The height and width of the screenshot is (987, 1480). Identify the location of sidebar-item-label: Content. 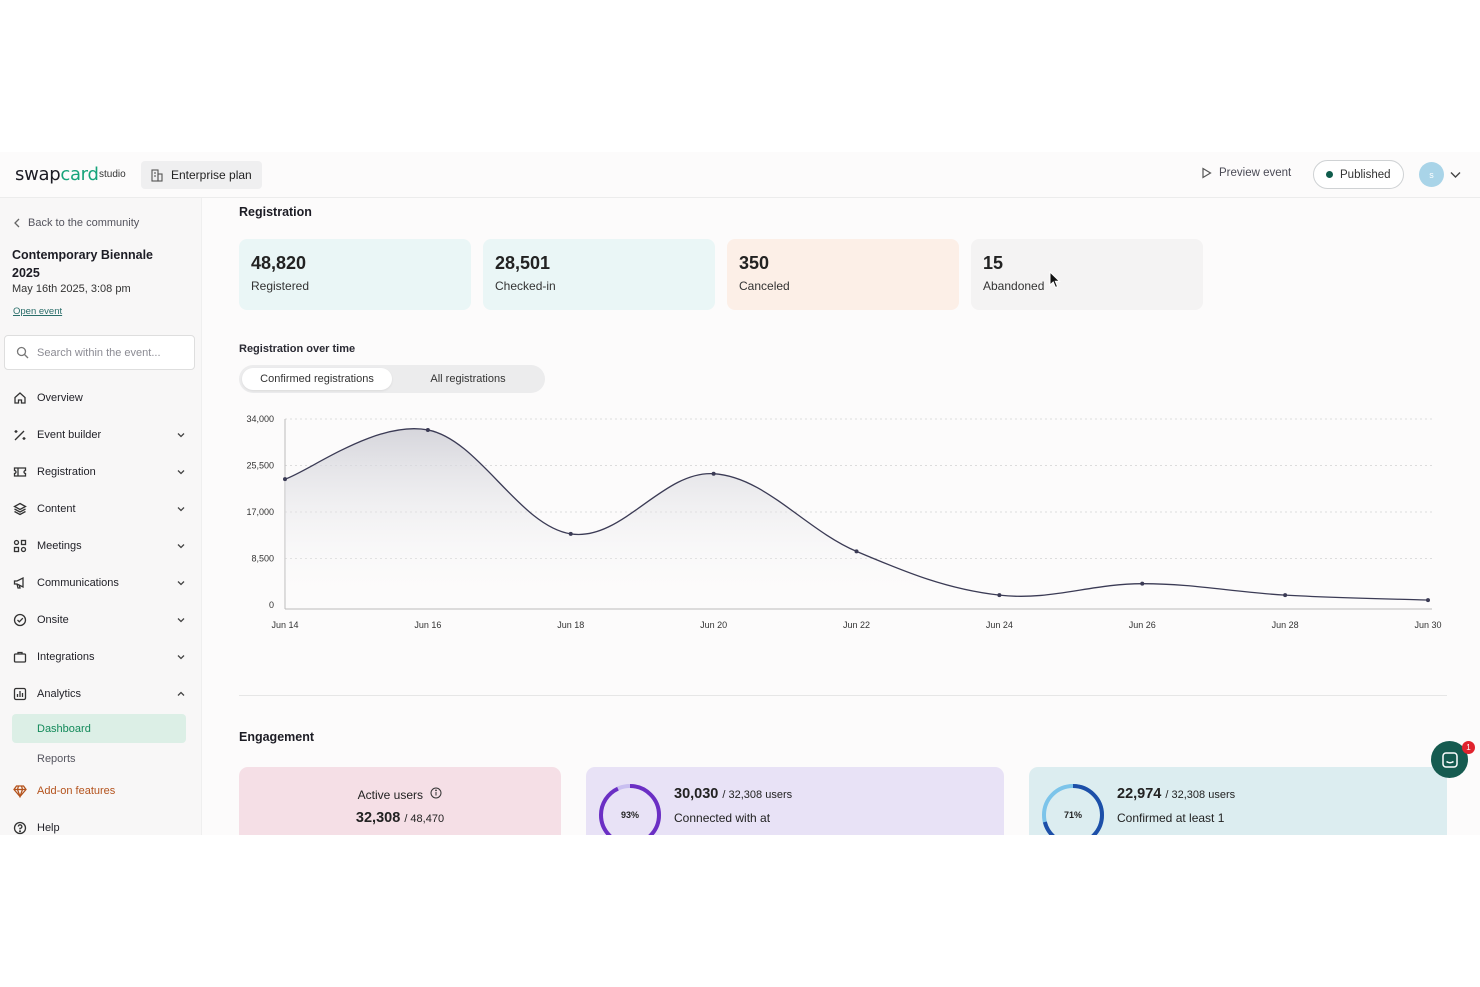
(56, 509).